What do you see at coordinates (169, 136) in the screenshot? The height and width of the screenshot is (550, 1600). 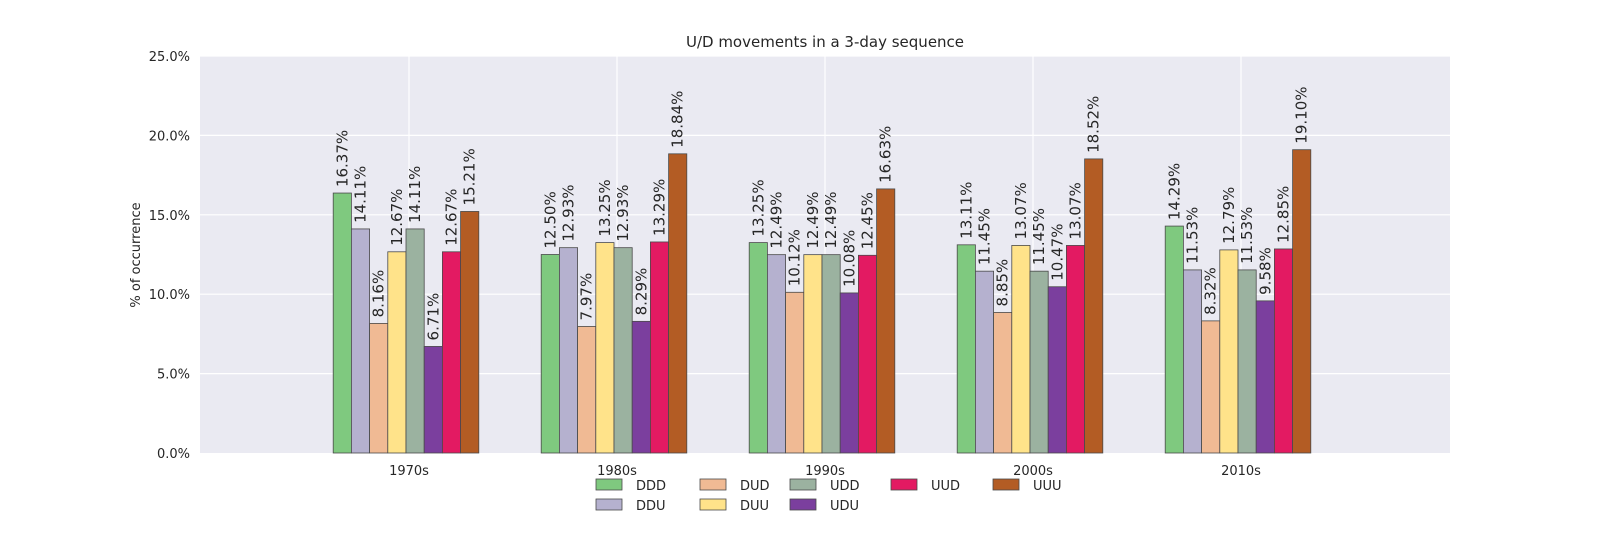 I see `y-tick-label: 20.0%` at bounding box center [169, 136].